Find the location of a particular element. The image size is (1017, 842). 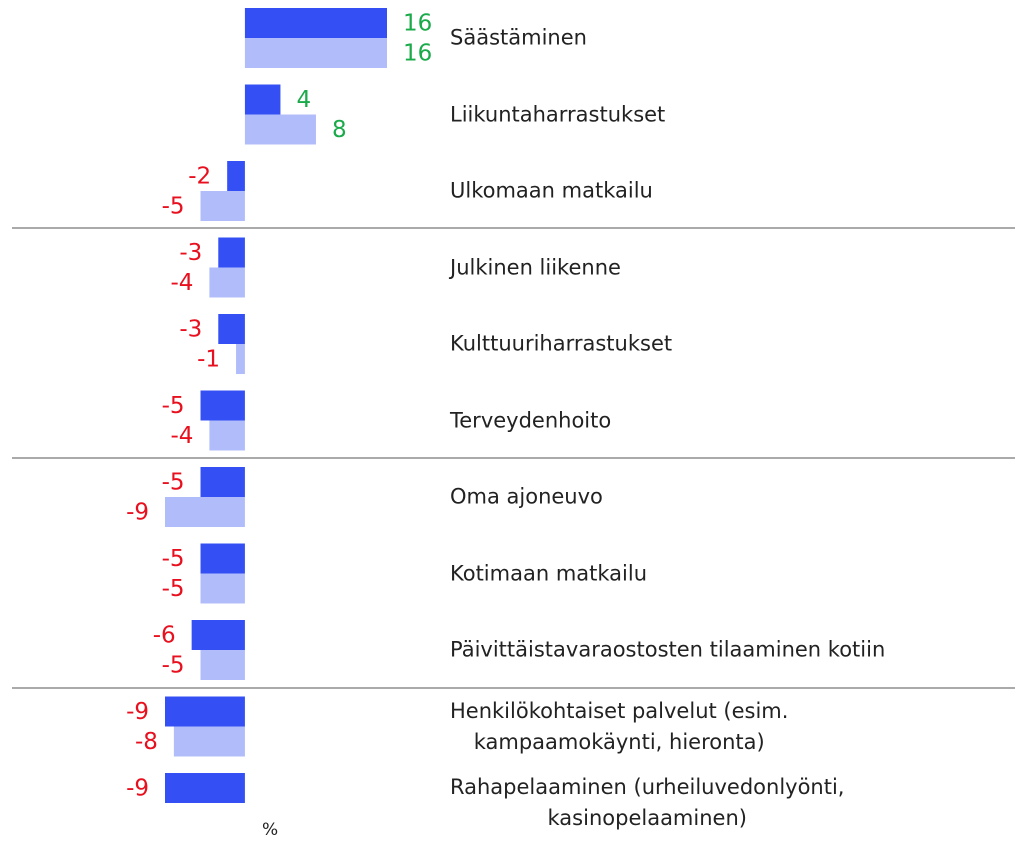

category-label: Kotimaan matkailu is located at coordinates (549, 573).